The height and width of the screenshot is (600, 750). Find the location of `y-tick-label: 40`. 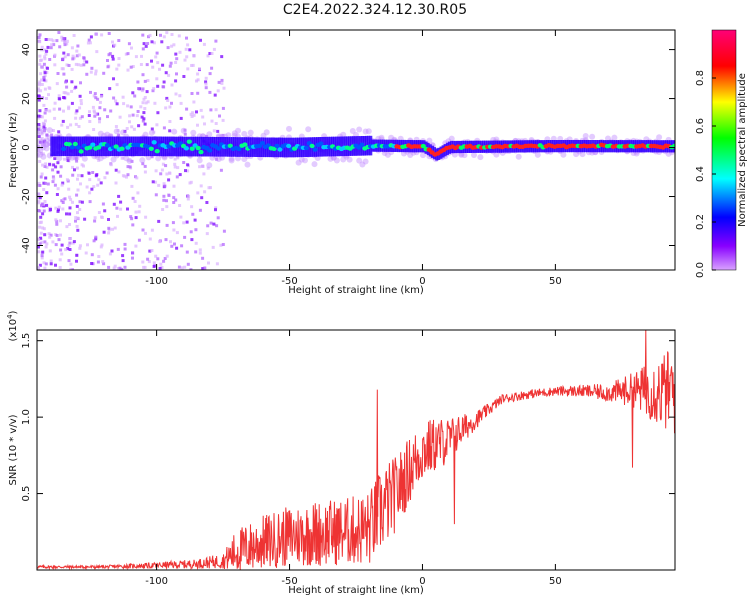

y-tick-label: 40 is located at coordinates (26, 49).